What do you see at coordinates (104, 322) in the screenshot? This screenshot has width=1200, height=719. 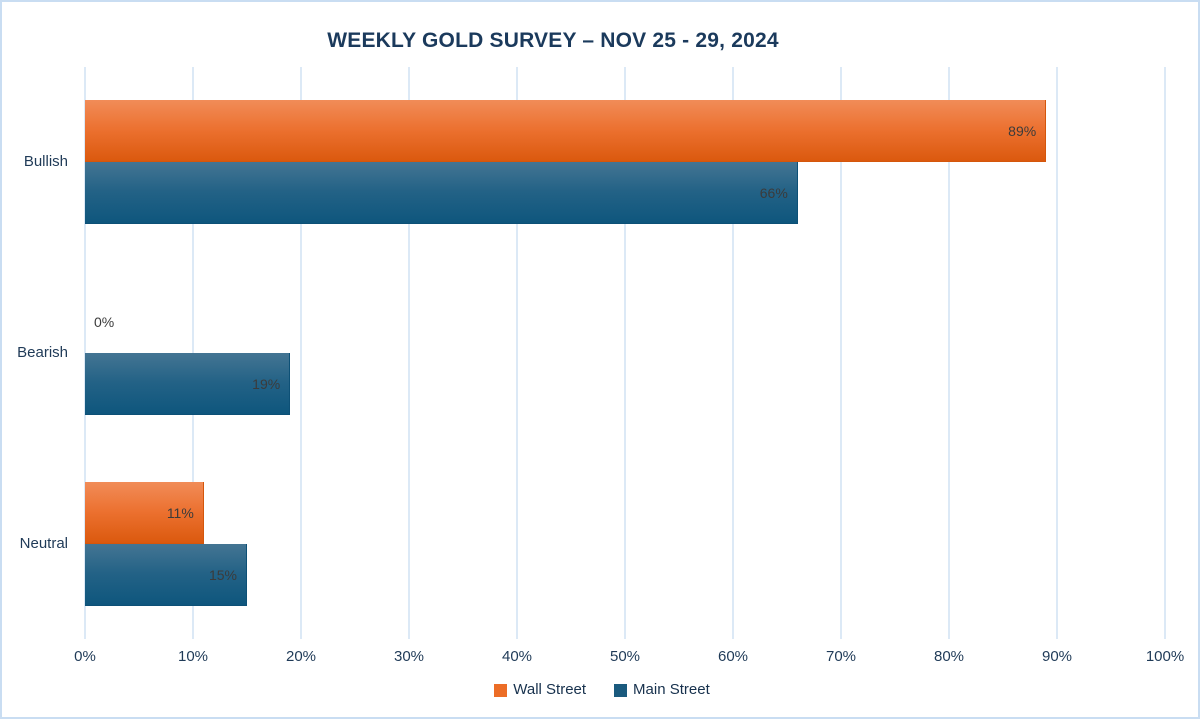 I see `bar-label-wall-street-bearish: 0%` at bounding box center [104, 322].